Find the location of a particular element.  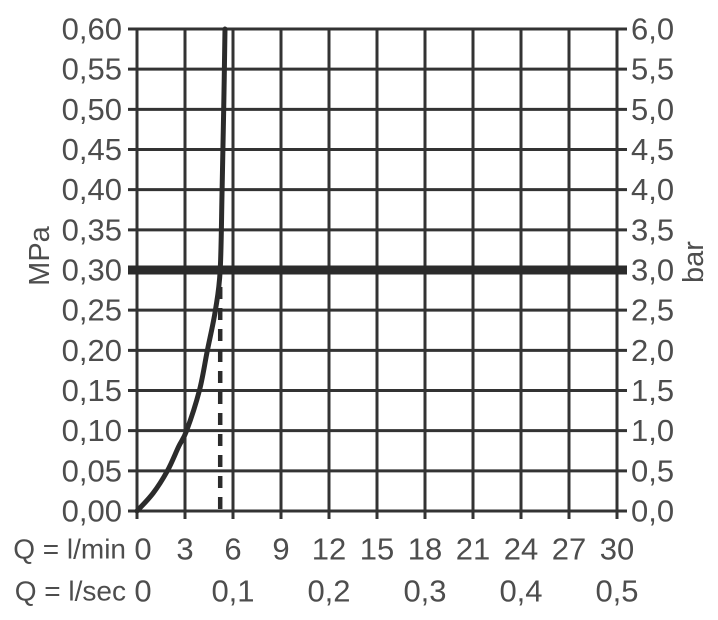

y-tick-label-mpa: 0,10 is located at coordinates (92, 430).